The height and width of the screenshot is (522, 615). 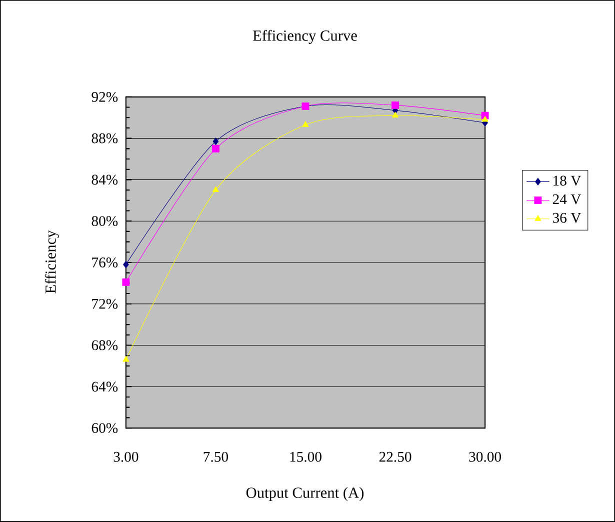 I want to click on x-axis-title: Output Current (A), so click(x=305, y=494).